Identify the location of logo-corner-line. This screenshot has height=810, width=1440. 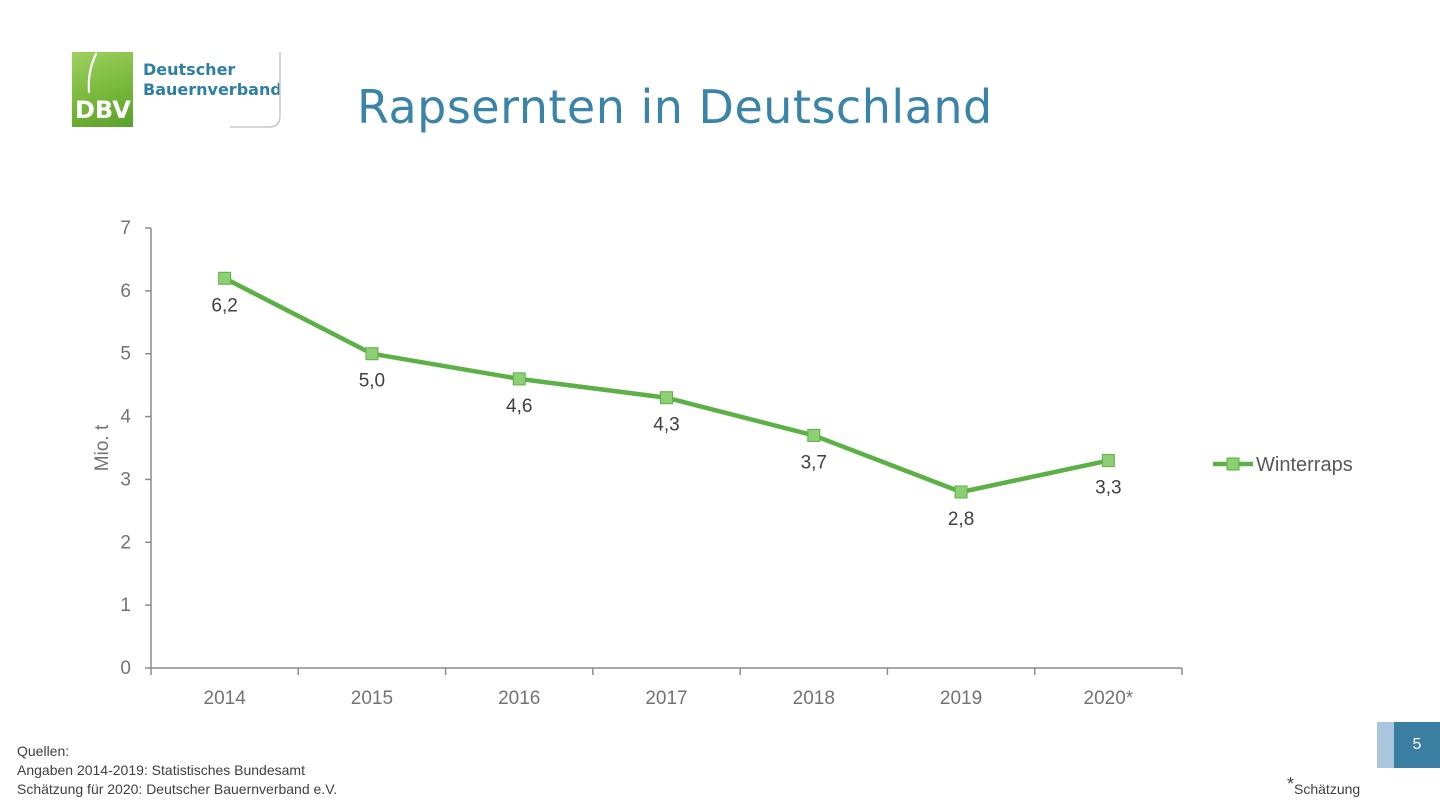
(255, 90).